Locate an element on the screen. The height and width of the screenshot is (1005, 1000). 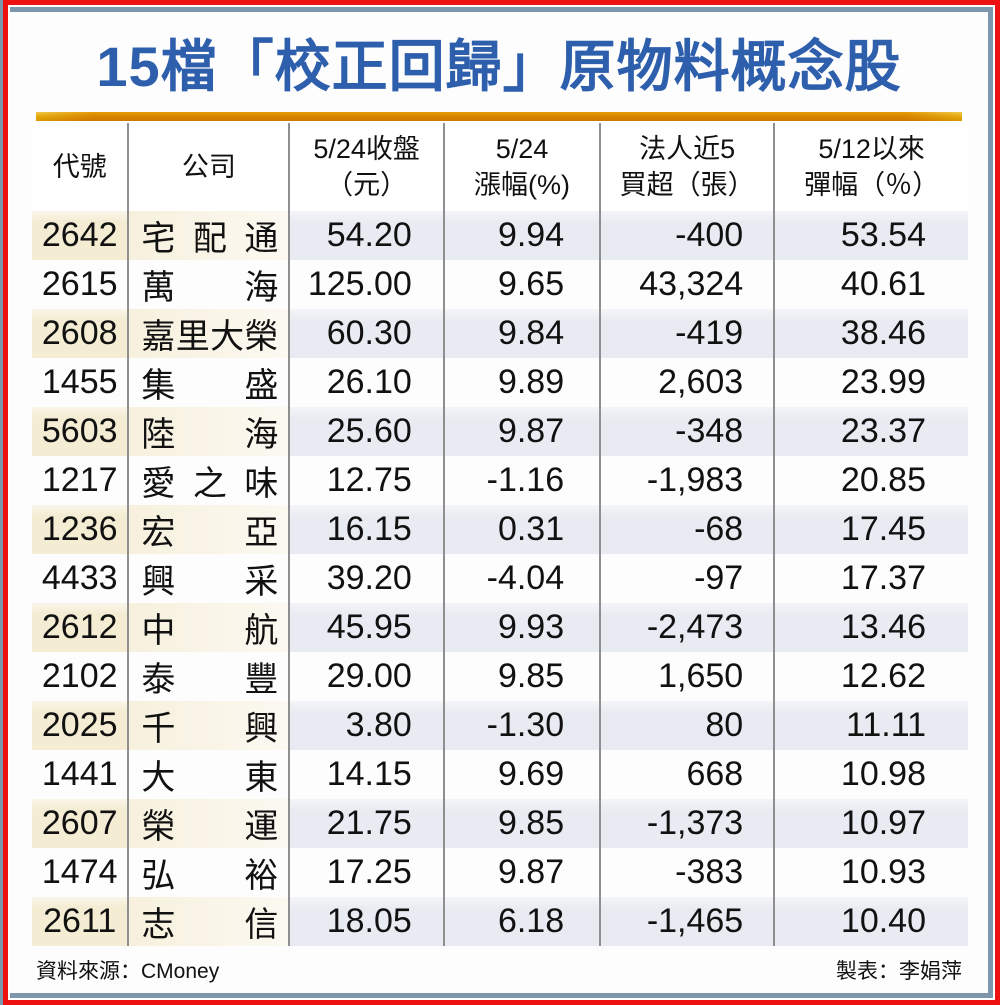
cell-close-price: 54.20 is located at coordinates (367, 236).